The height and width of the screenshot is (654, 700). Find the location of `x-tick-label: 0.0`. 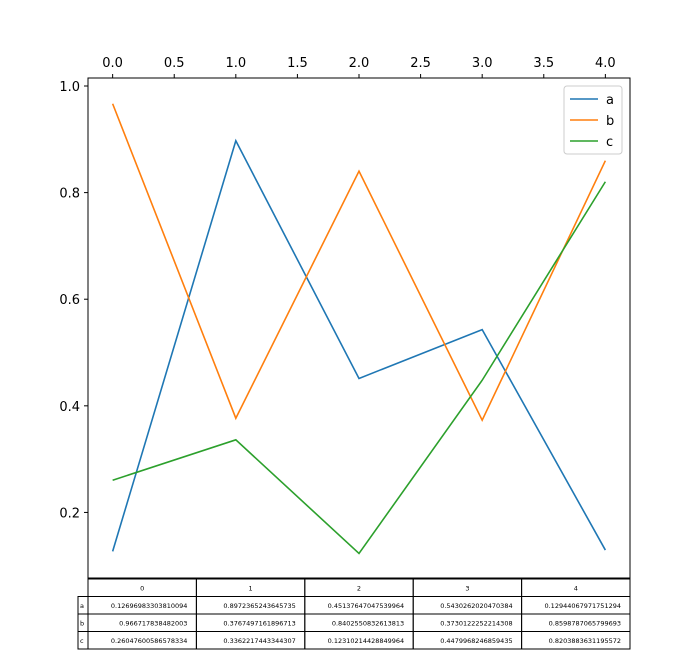

x-tick-label: 0.0 is located at coordinates (112, 63).